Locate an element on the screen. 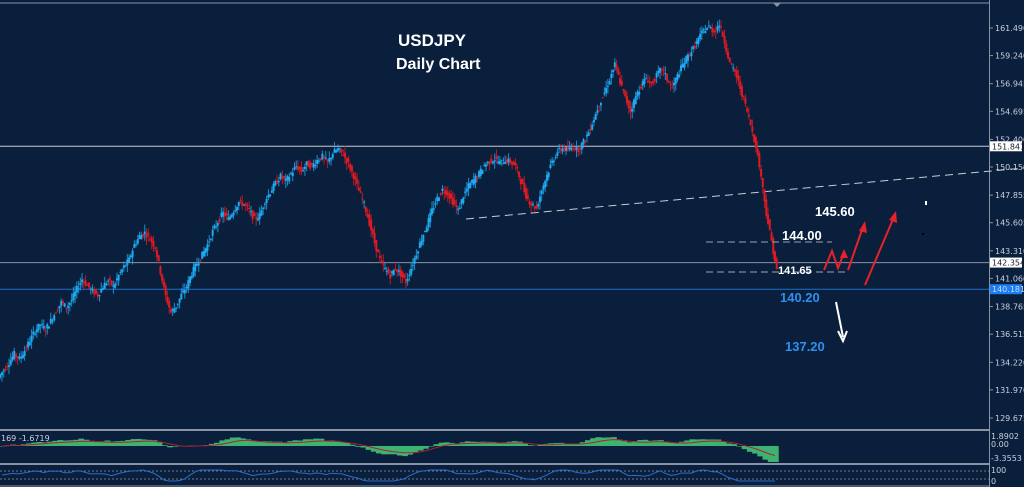 This screenshot has width=1024, height=487. red-zigzag-arrow is located at coordinates (834, 259).